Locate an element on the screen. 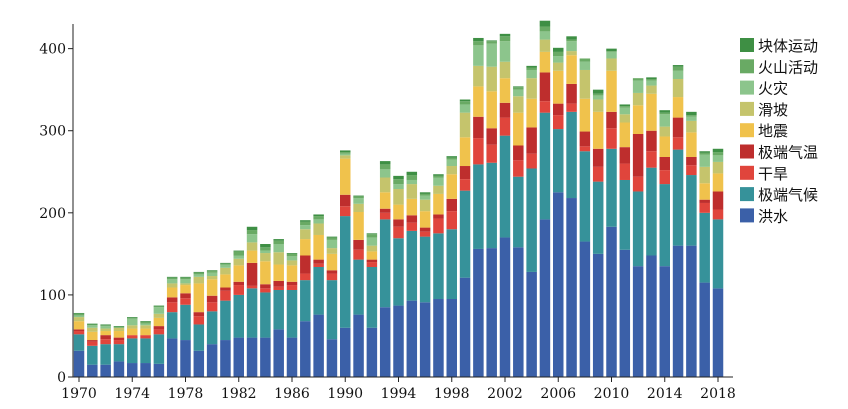 The width and height of the screenshot is (848, 409). legend-swatch is located at coordinates (747, 108).